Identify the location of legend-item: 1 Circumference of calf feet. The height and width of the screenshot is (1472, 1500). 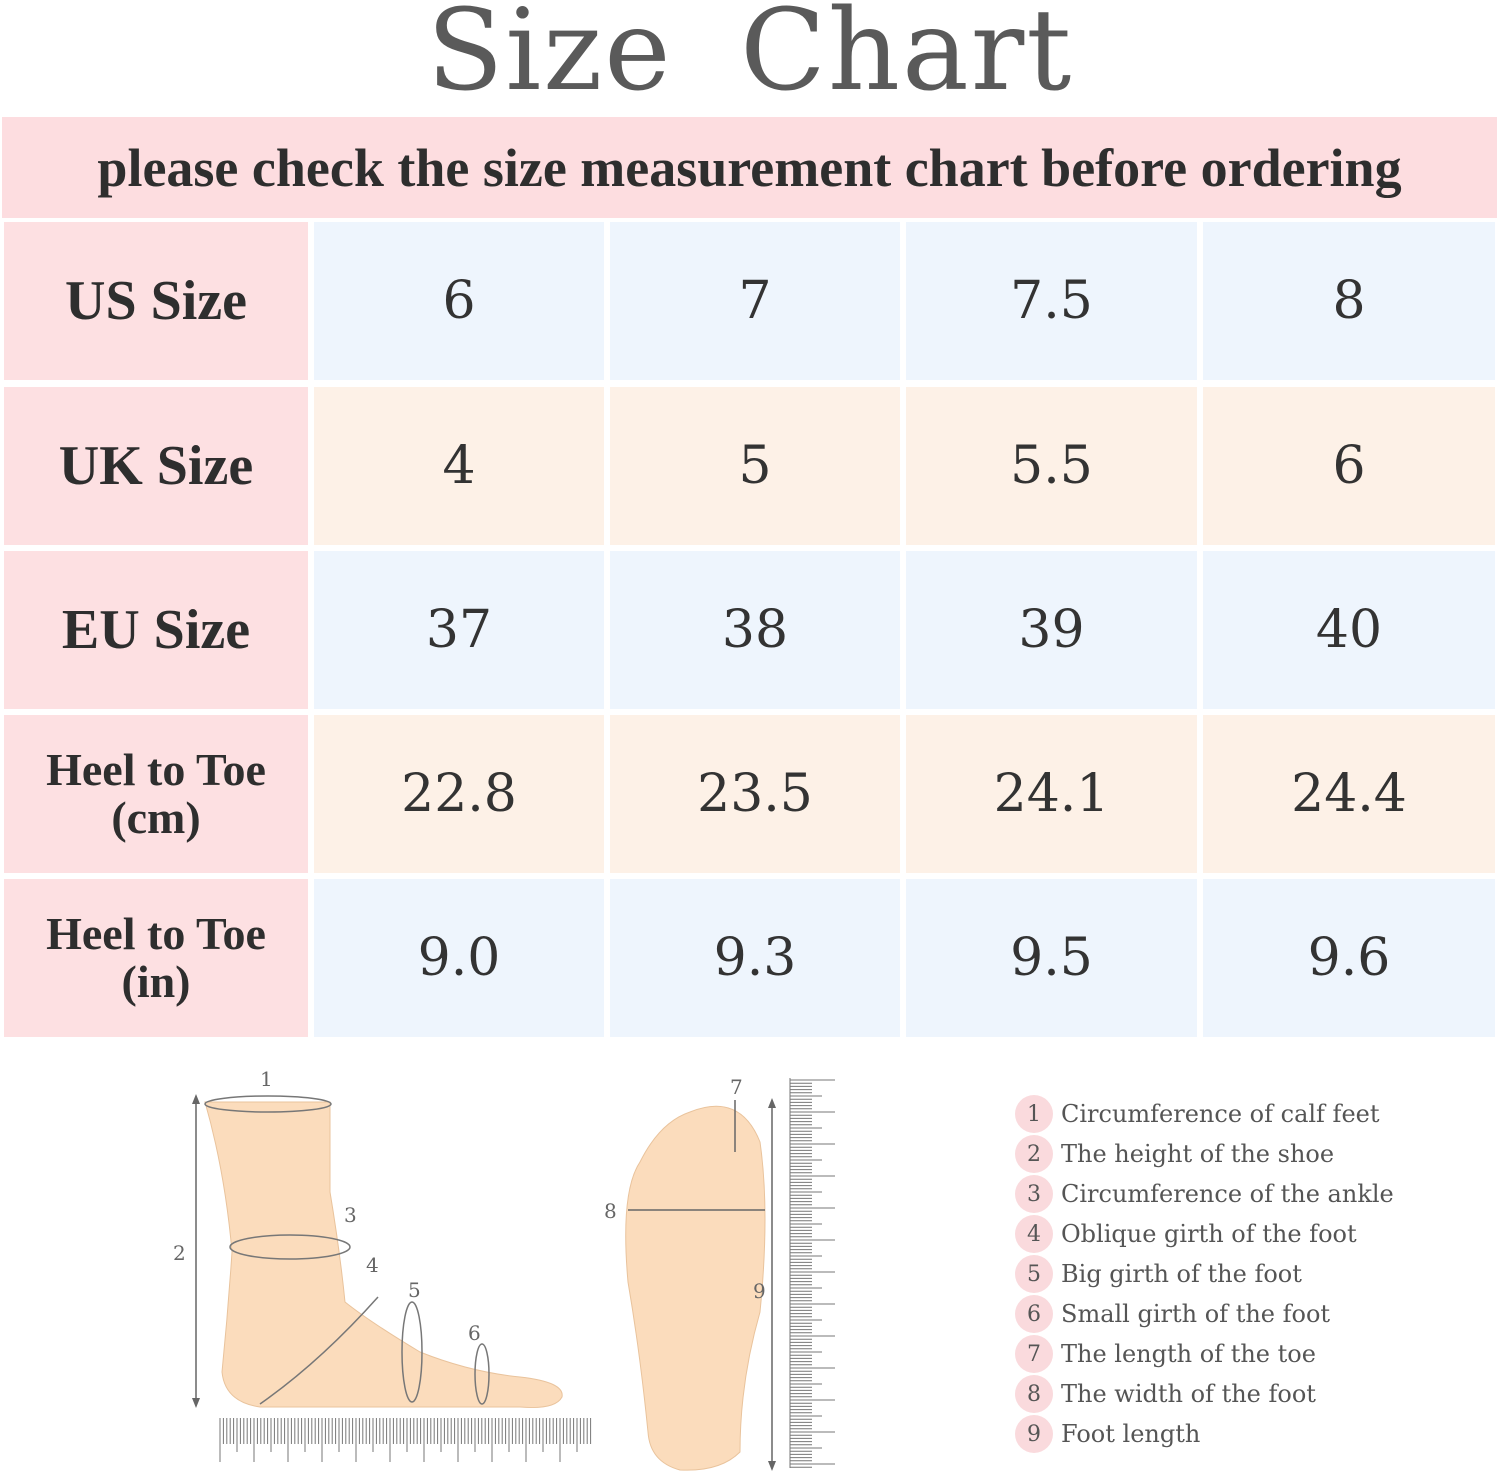
(1204, 1114).